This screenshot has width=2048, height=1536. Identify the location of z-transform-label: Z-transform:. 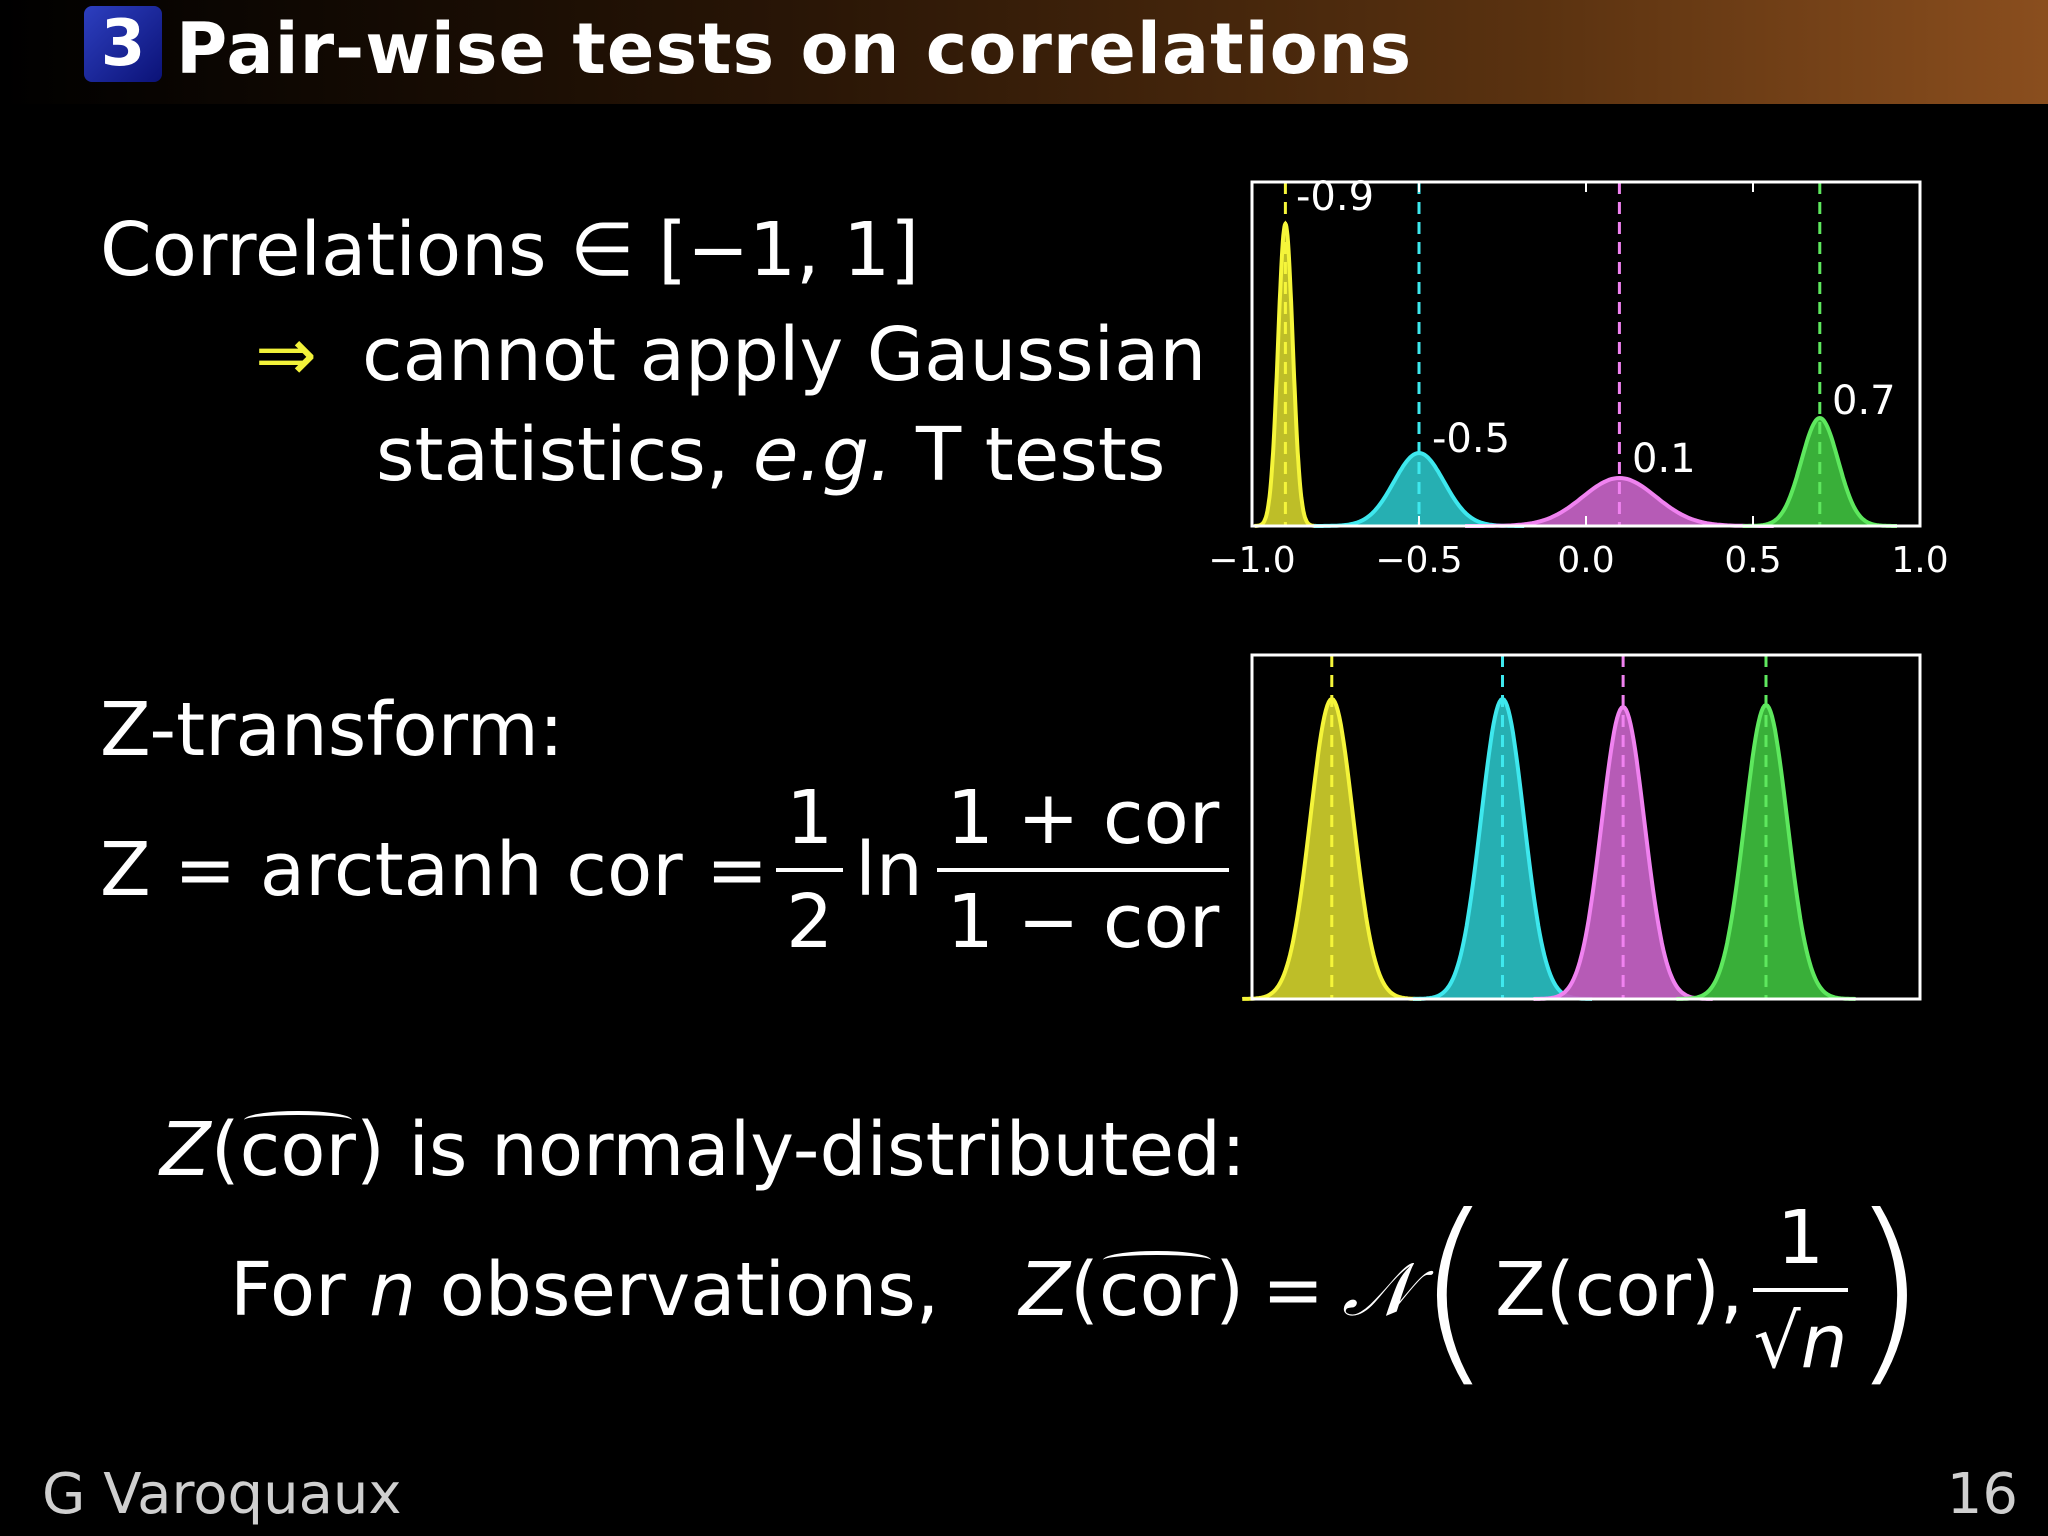
(332, 730).